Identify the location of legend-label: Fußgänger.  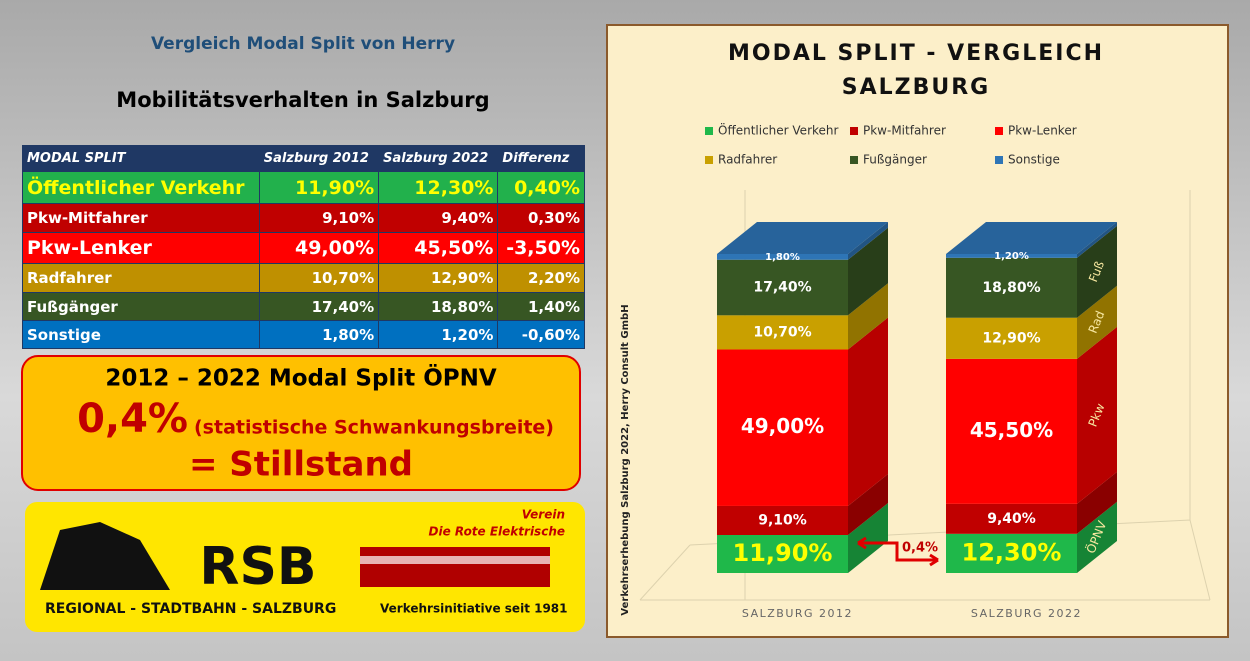
(895, 160).